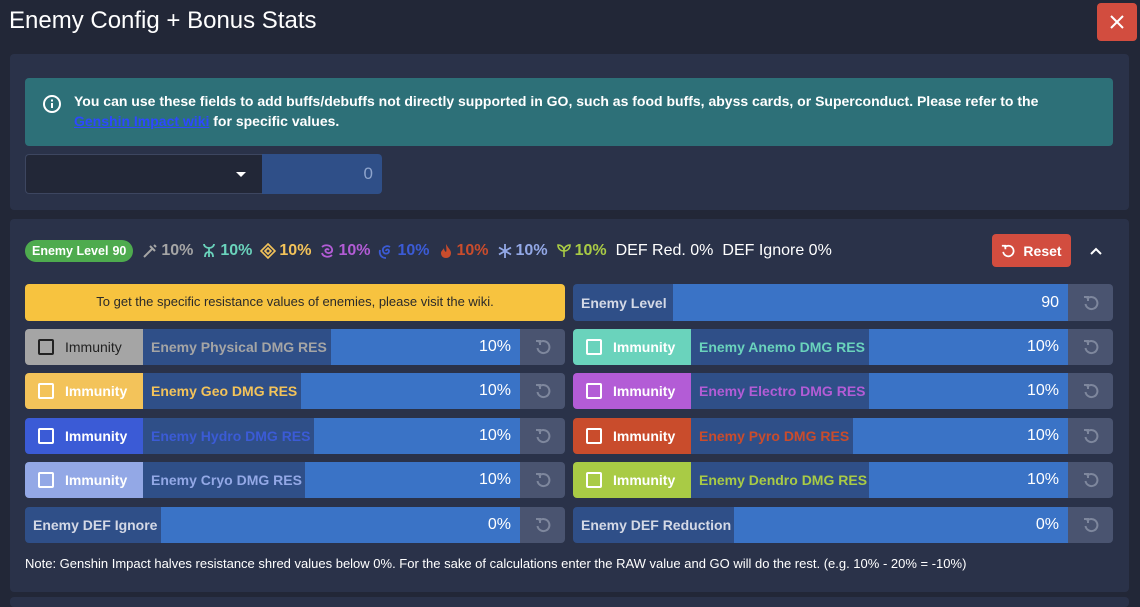  Describe the element at coordinates (295, 250) in the screenshot. I see `geo-res-value: 10%` at that location.